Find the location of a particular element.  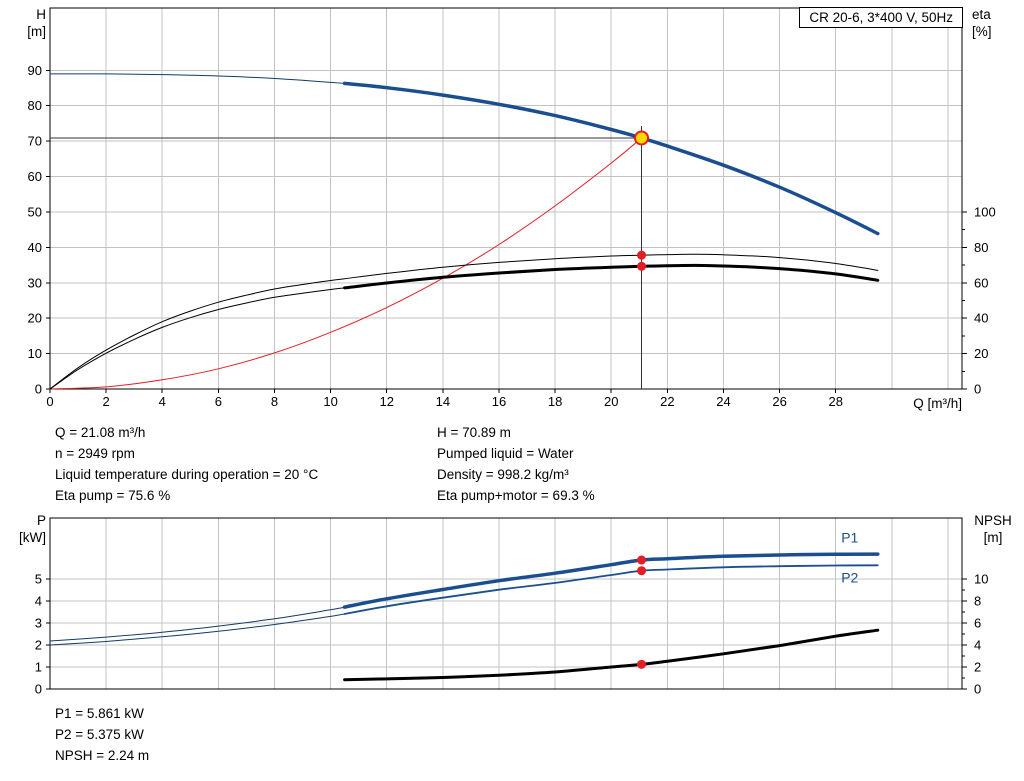

info-p1: P1 = 5.861 kW is located at coordinates (99, 713).